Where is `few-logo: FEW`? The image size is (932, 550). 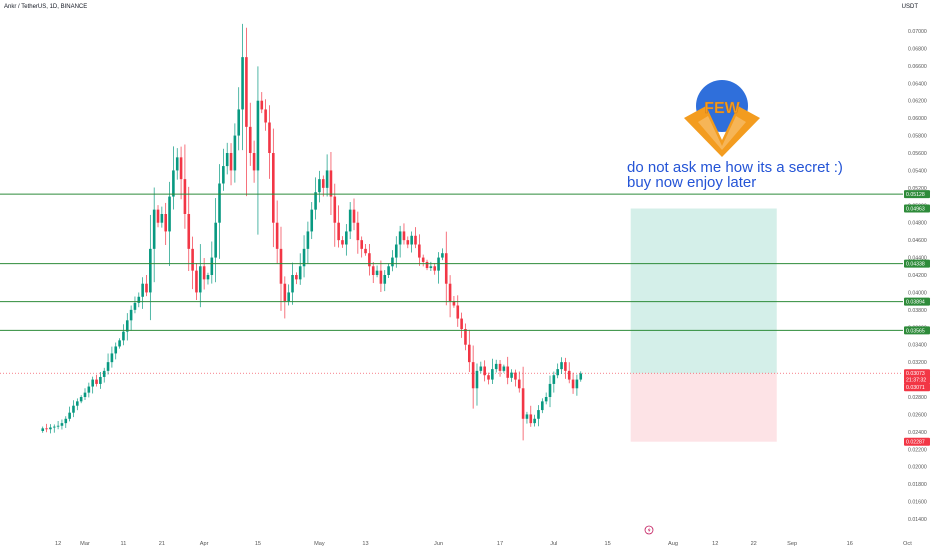
few-logo: FEW is located at coordinates (722, 118).